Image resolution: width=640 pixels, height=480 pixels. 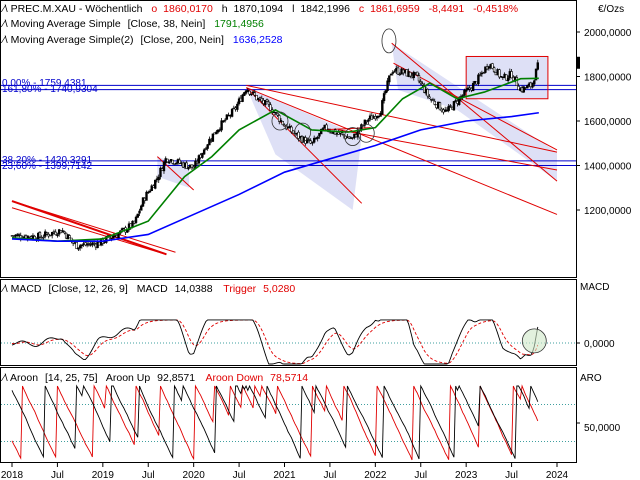 I want to click on aroon-lines, so click(x=288, y=422).